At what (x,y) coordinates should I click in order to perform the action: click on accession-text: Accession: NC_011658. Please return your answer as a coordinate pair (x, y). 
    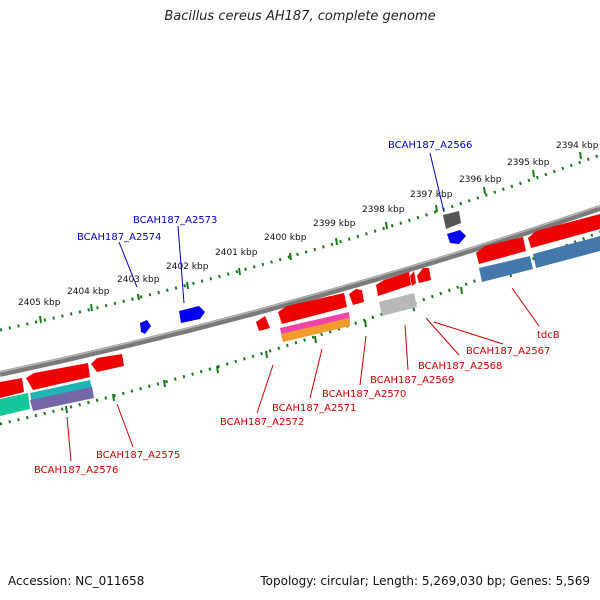
    Looking at the image, I should click on (76, 581).